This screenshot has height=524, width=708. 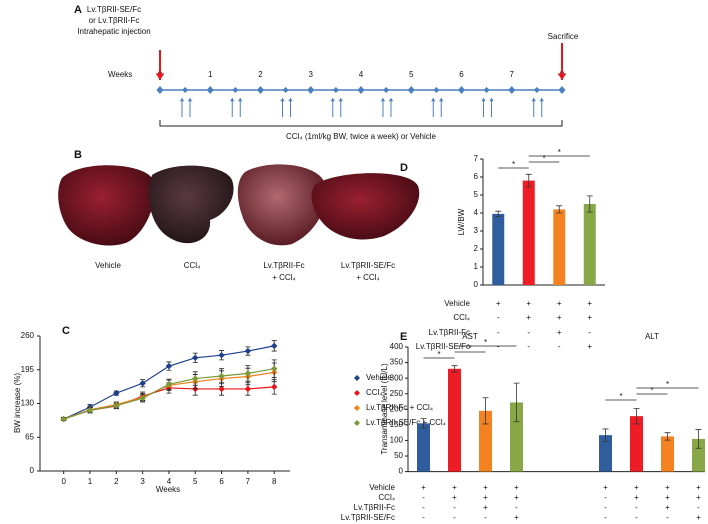 What do you see at coordinates (17, 403) in the screenshot?
I see `y-axis-label: BW increase (%)` at bounding box center [17, 403].